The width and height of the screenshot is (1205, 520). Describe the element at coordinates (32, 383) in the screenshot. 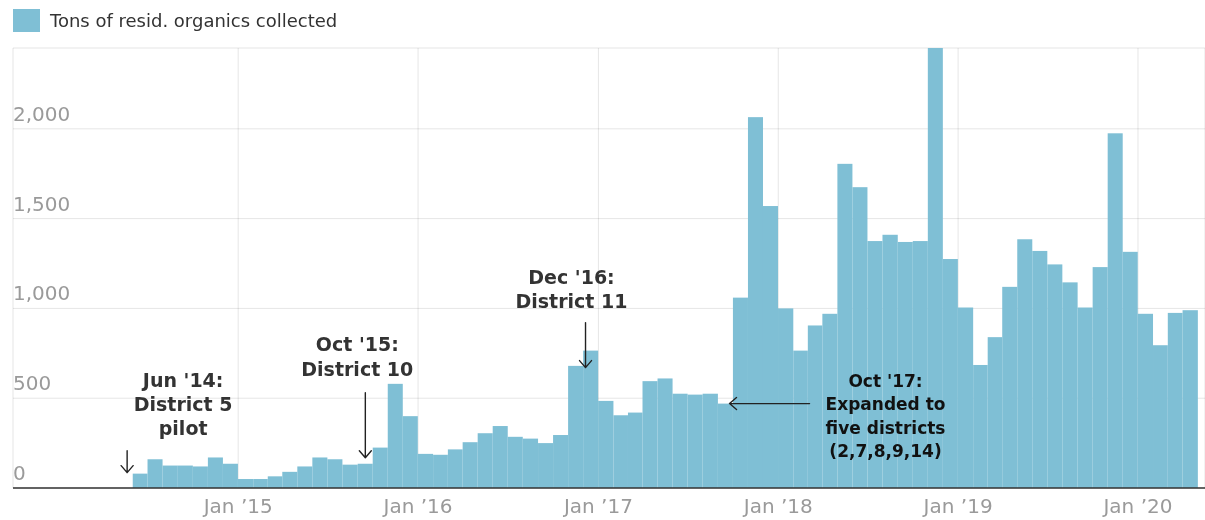

I see `y-tick-label: 500` at that location.